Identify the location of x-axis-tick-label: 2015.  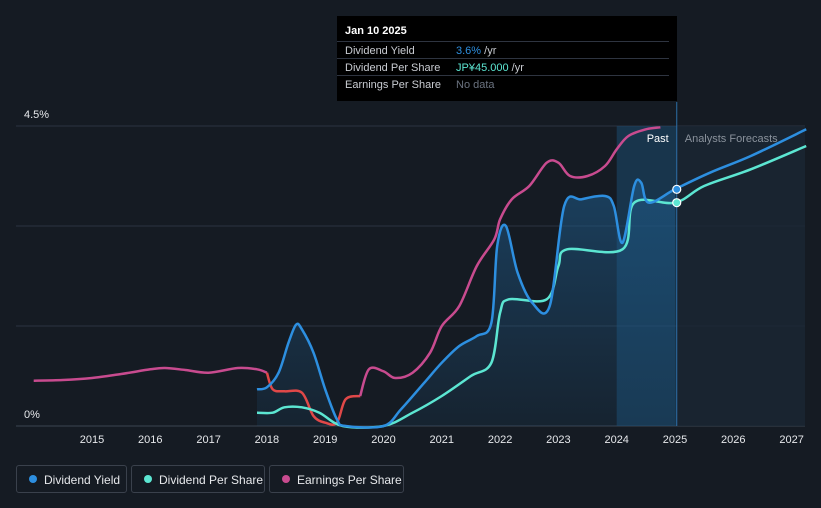
(92, 440).